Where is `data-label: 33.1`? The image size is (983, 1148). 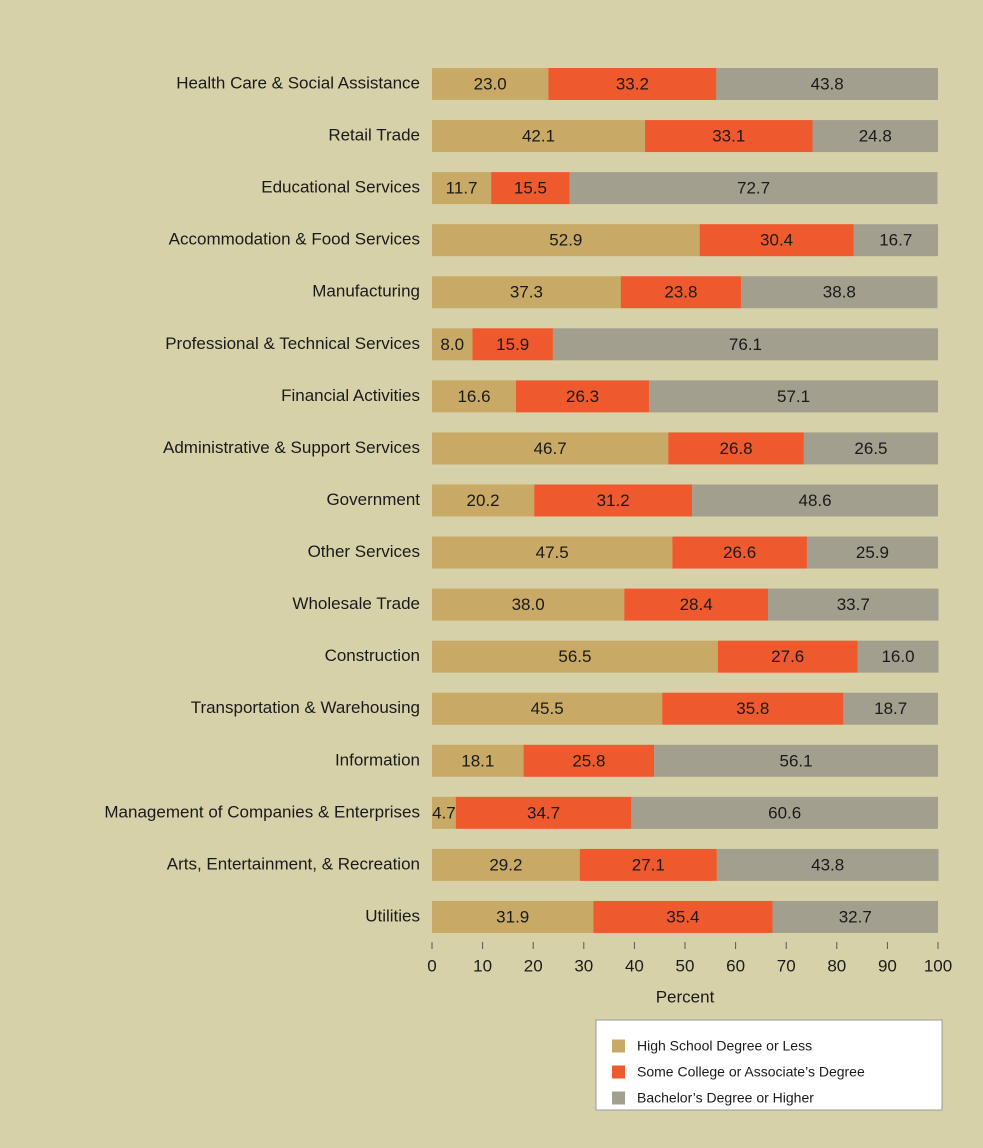 data-label: 33.1 is located at coordinates (728, 136).